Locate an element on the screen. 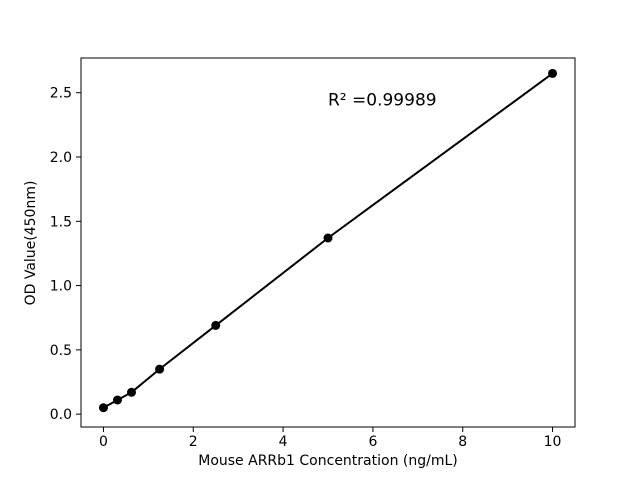 This screenshot has height=480, width=640. y-tick-label: 0.0 is located at coordinates (61, 415).